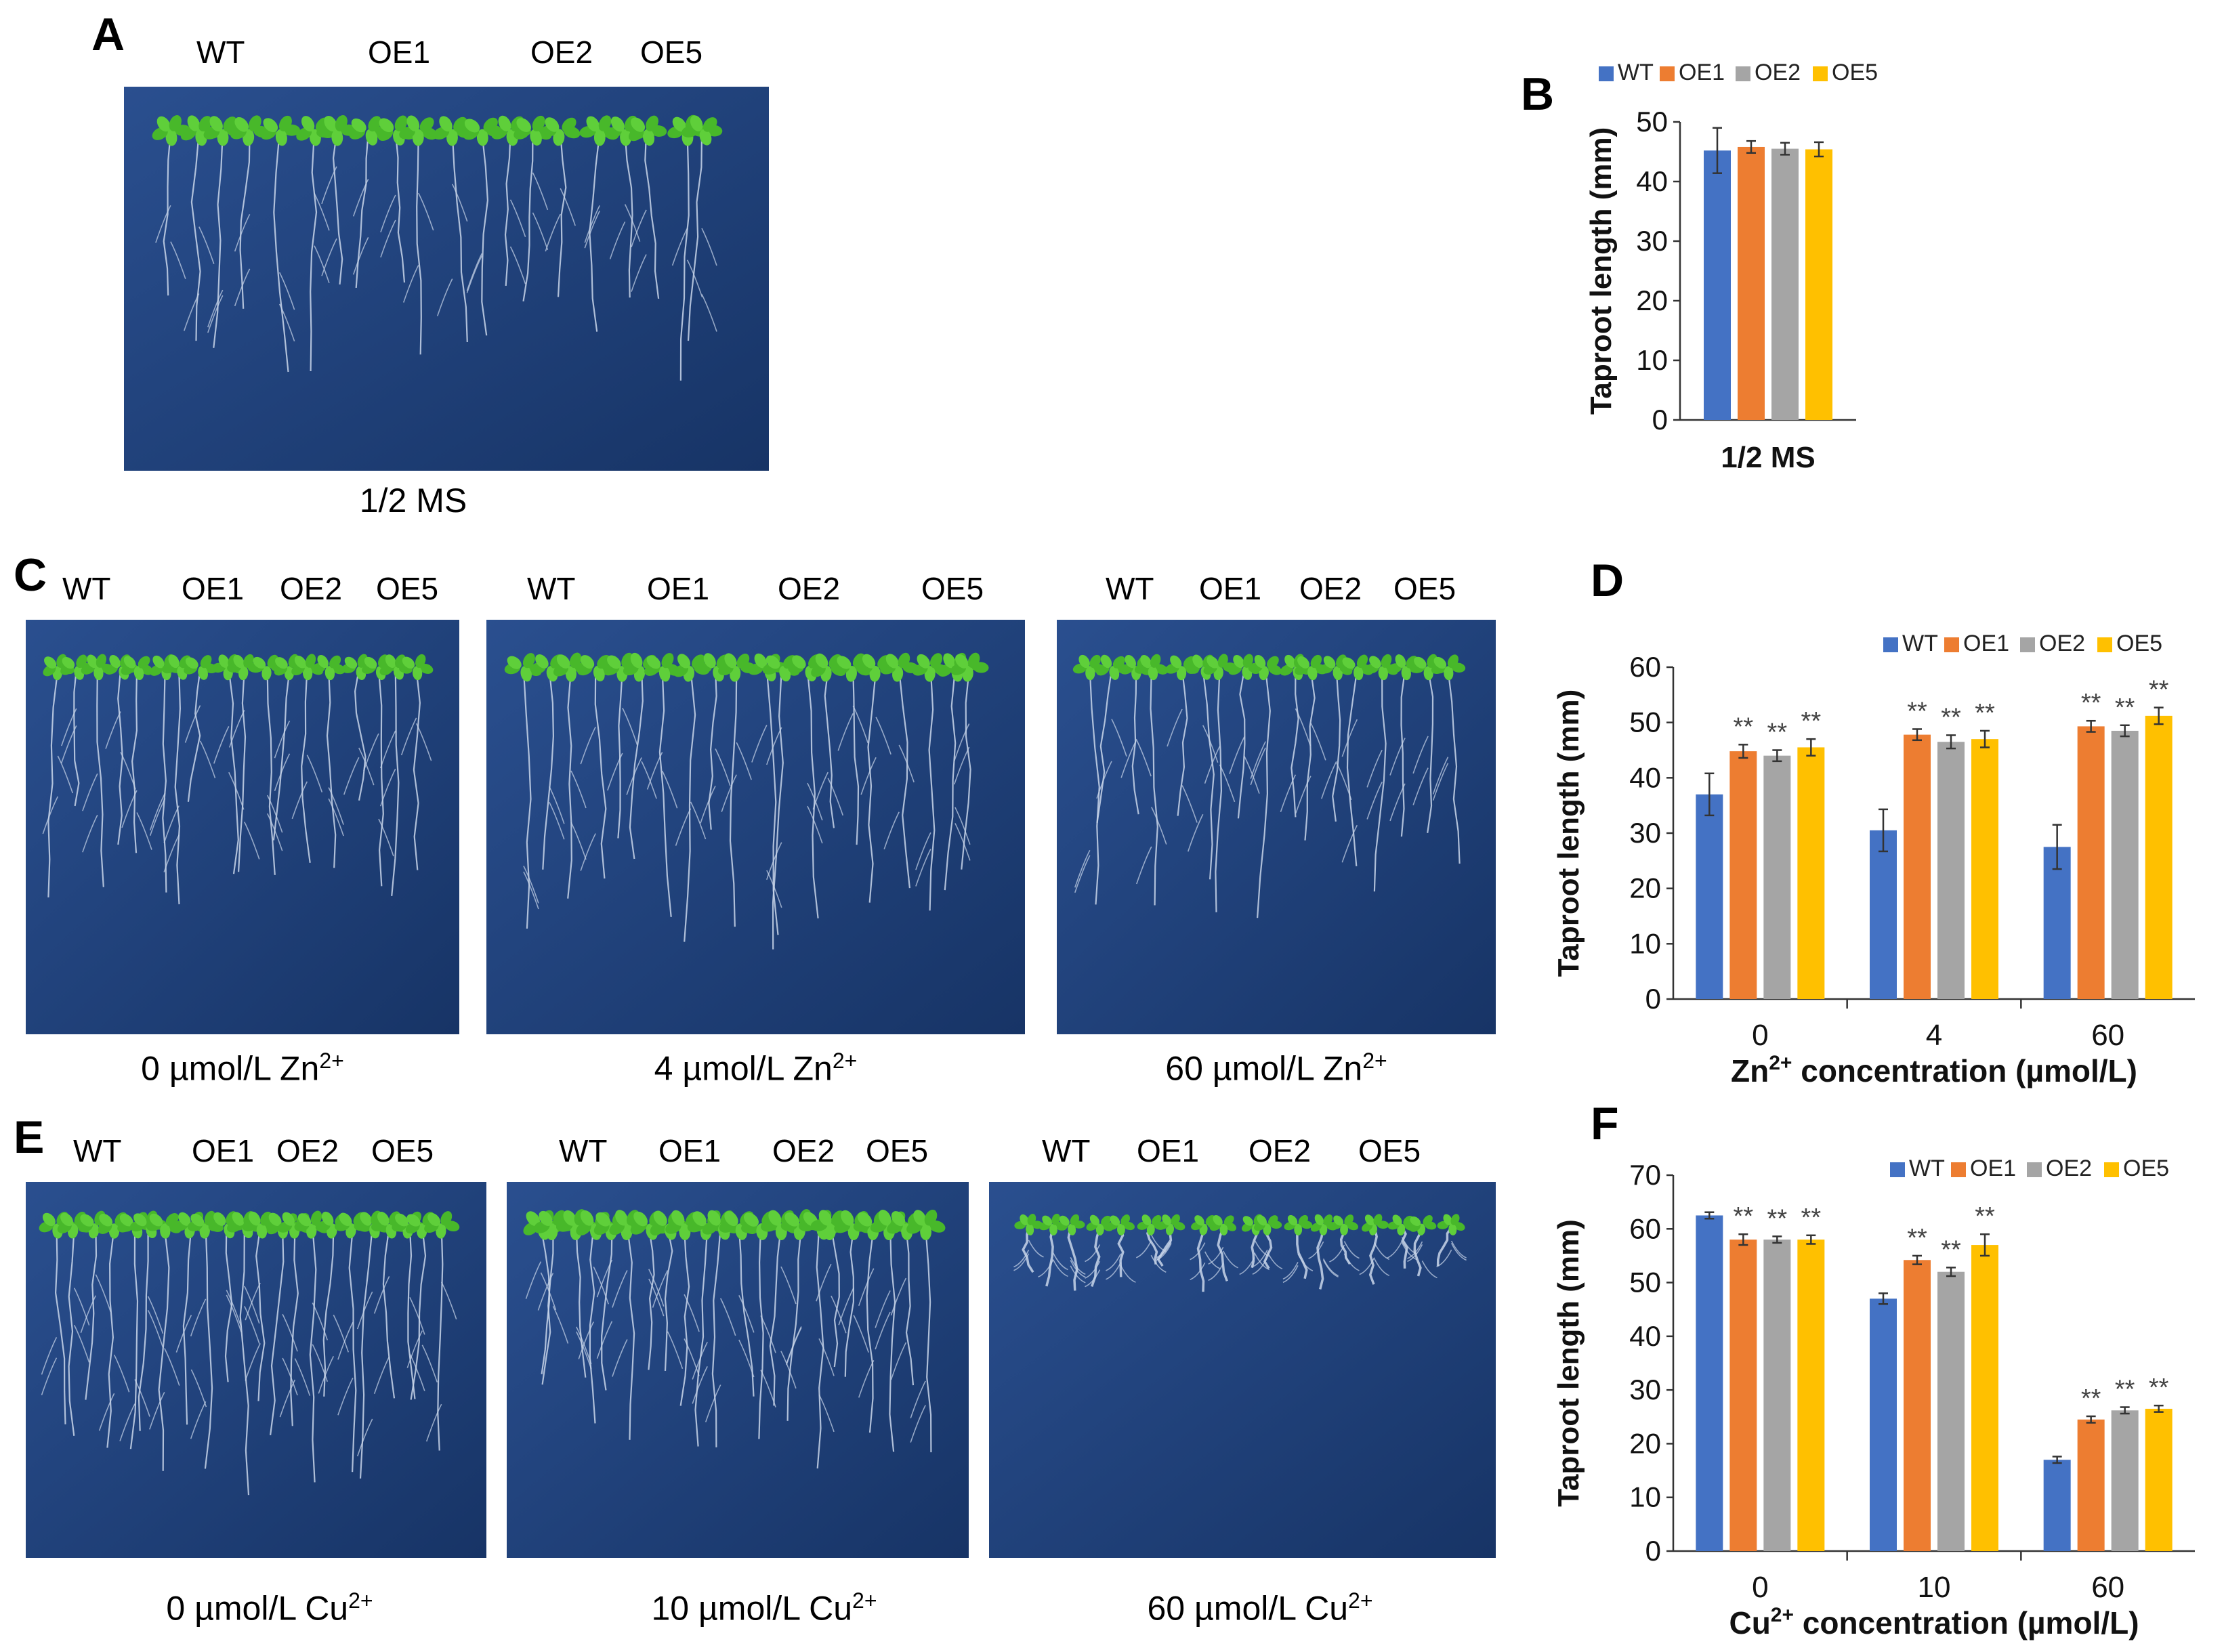 This screenshot has height=1652, width=2224. Describe the element at coordinates (2108, 1588) in the screenshot. I see `x-category-label: 60` at that location.